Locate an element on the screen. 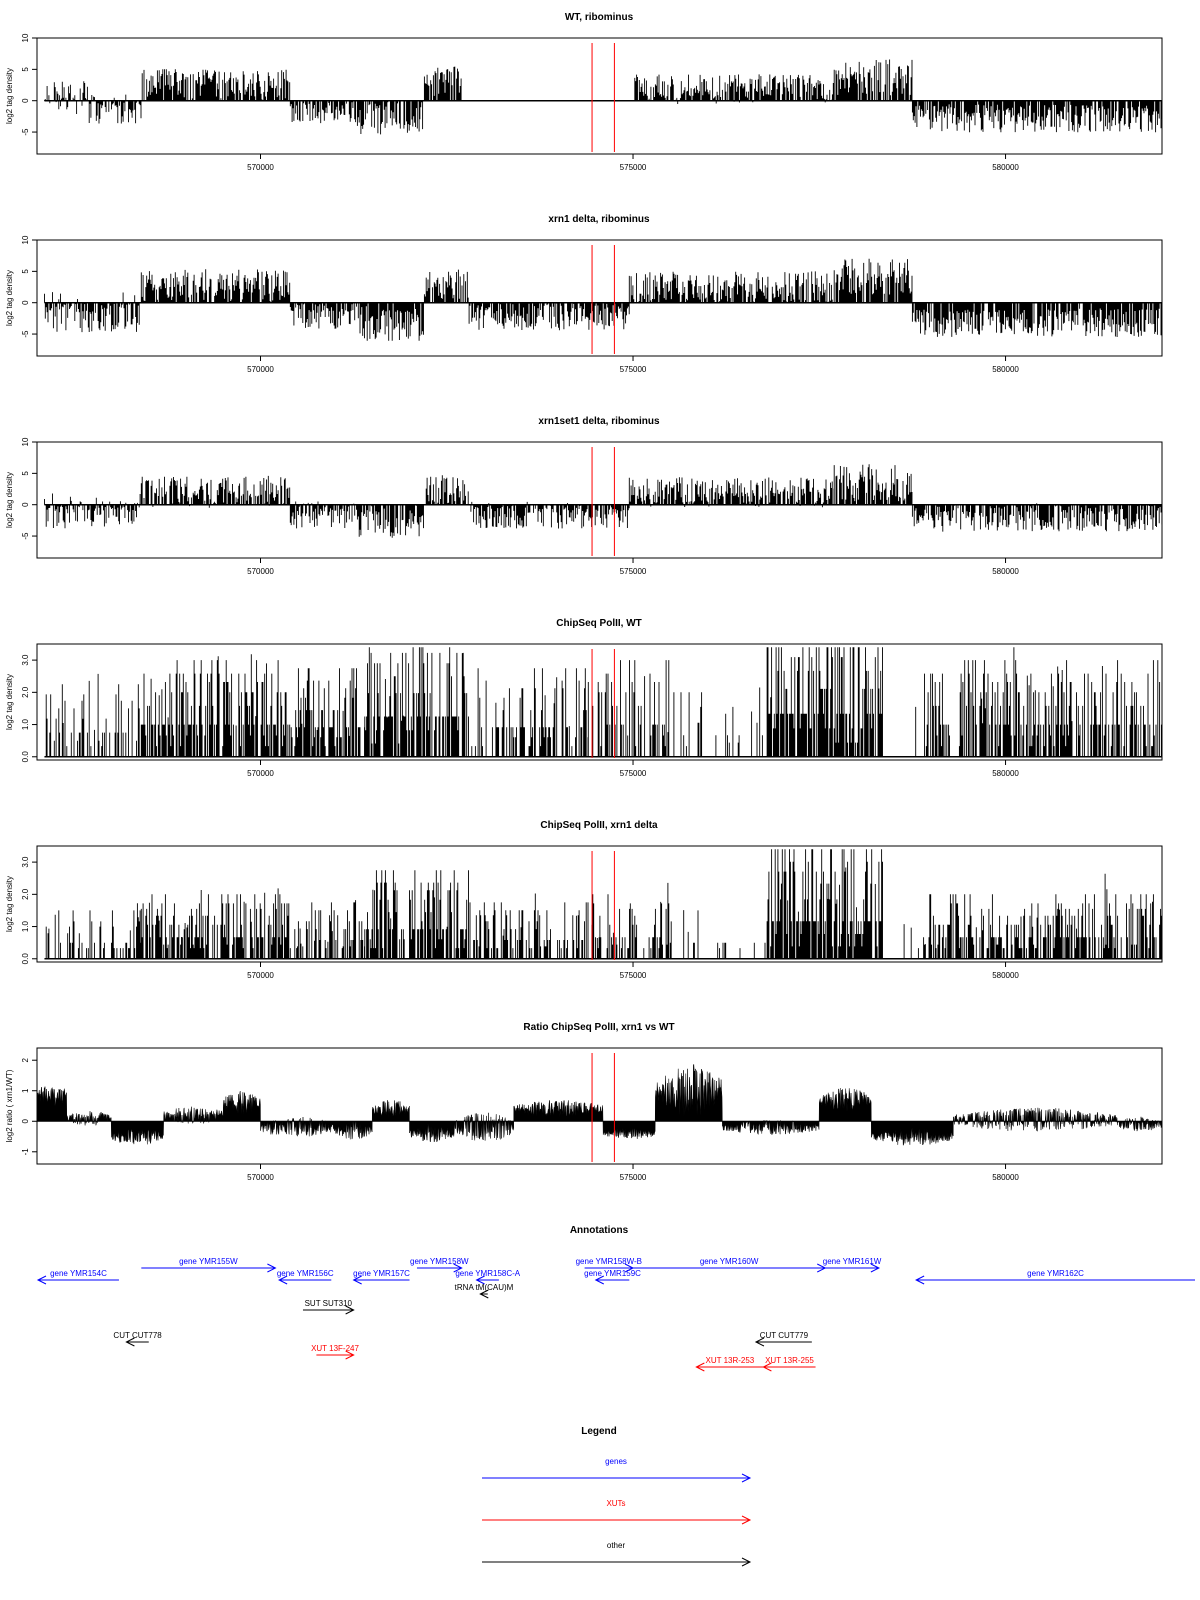  legend-label: other is located at coordinates (616, 1545).